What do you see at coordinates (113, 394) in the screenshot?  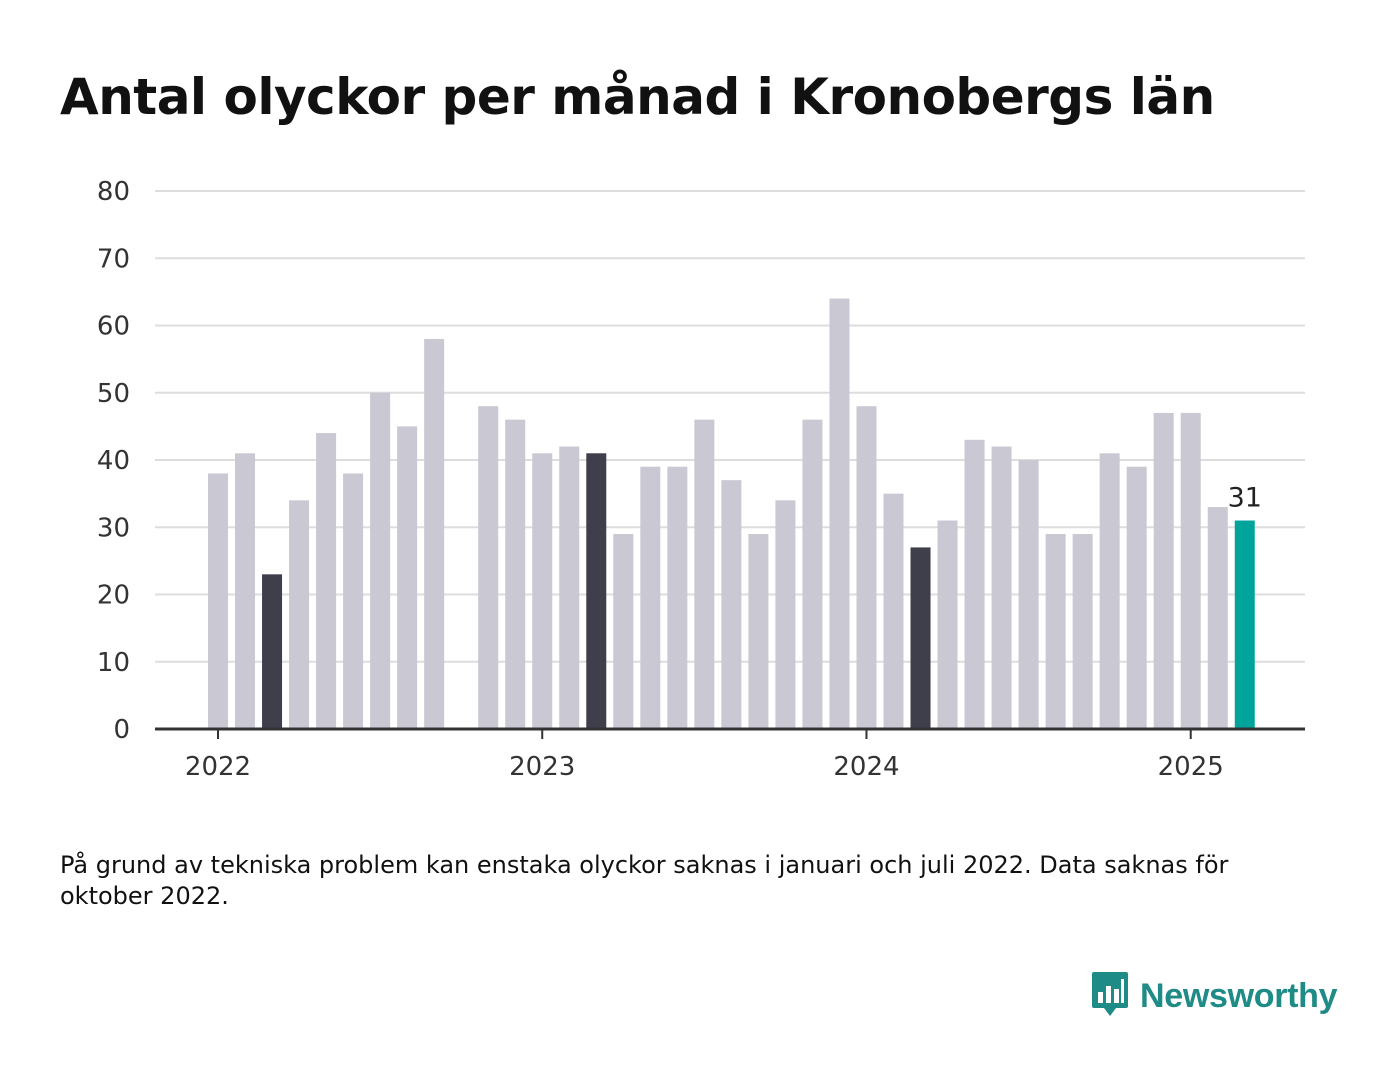 I see `y-tick-label-50: 50` at bounding box center [113, 394].